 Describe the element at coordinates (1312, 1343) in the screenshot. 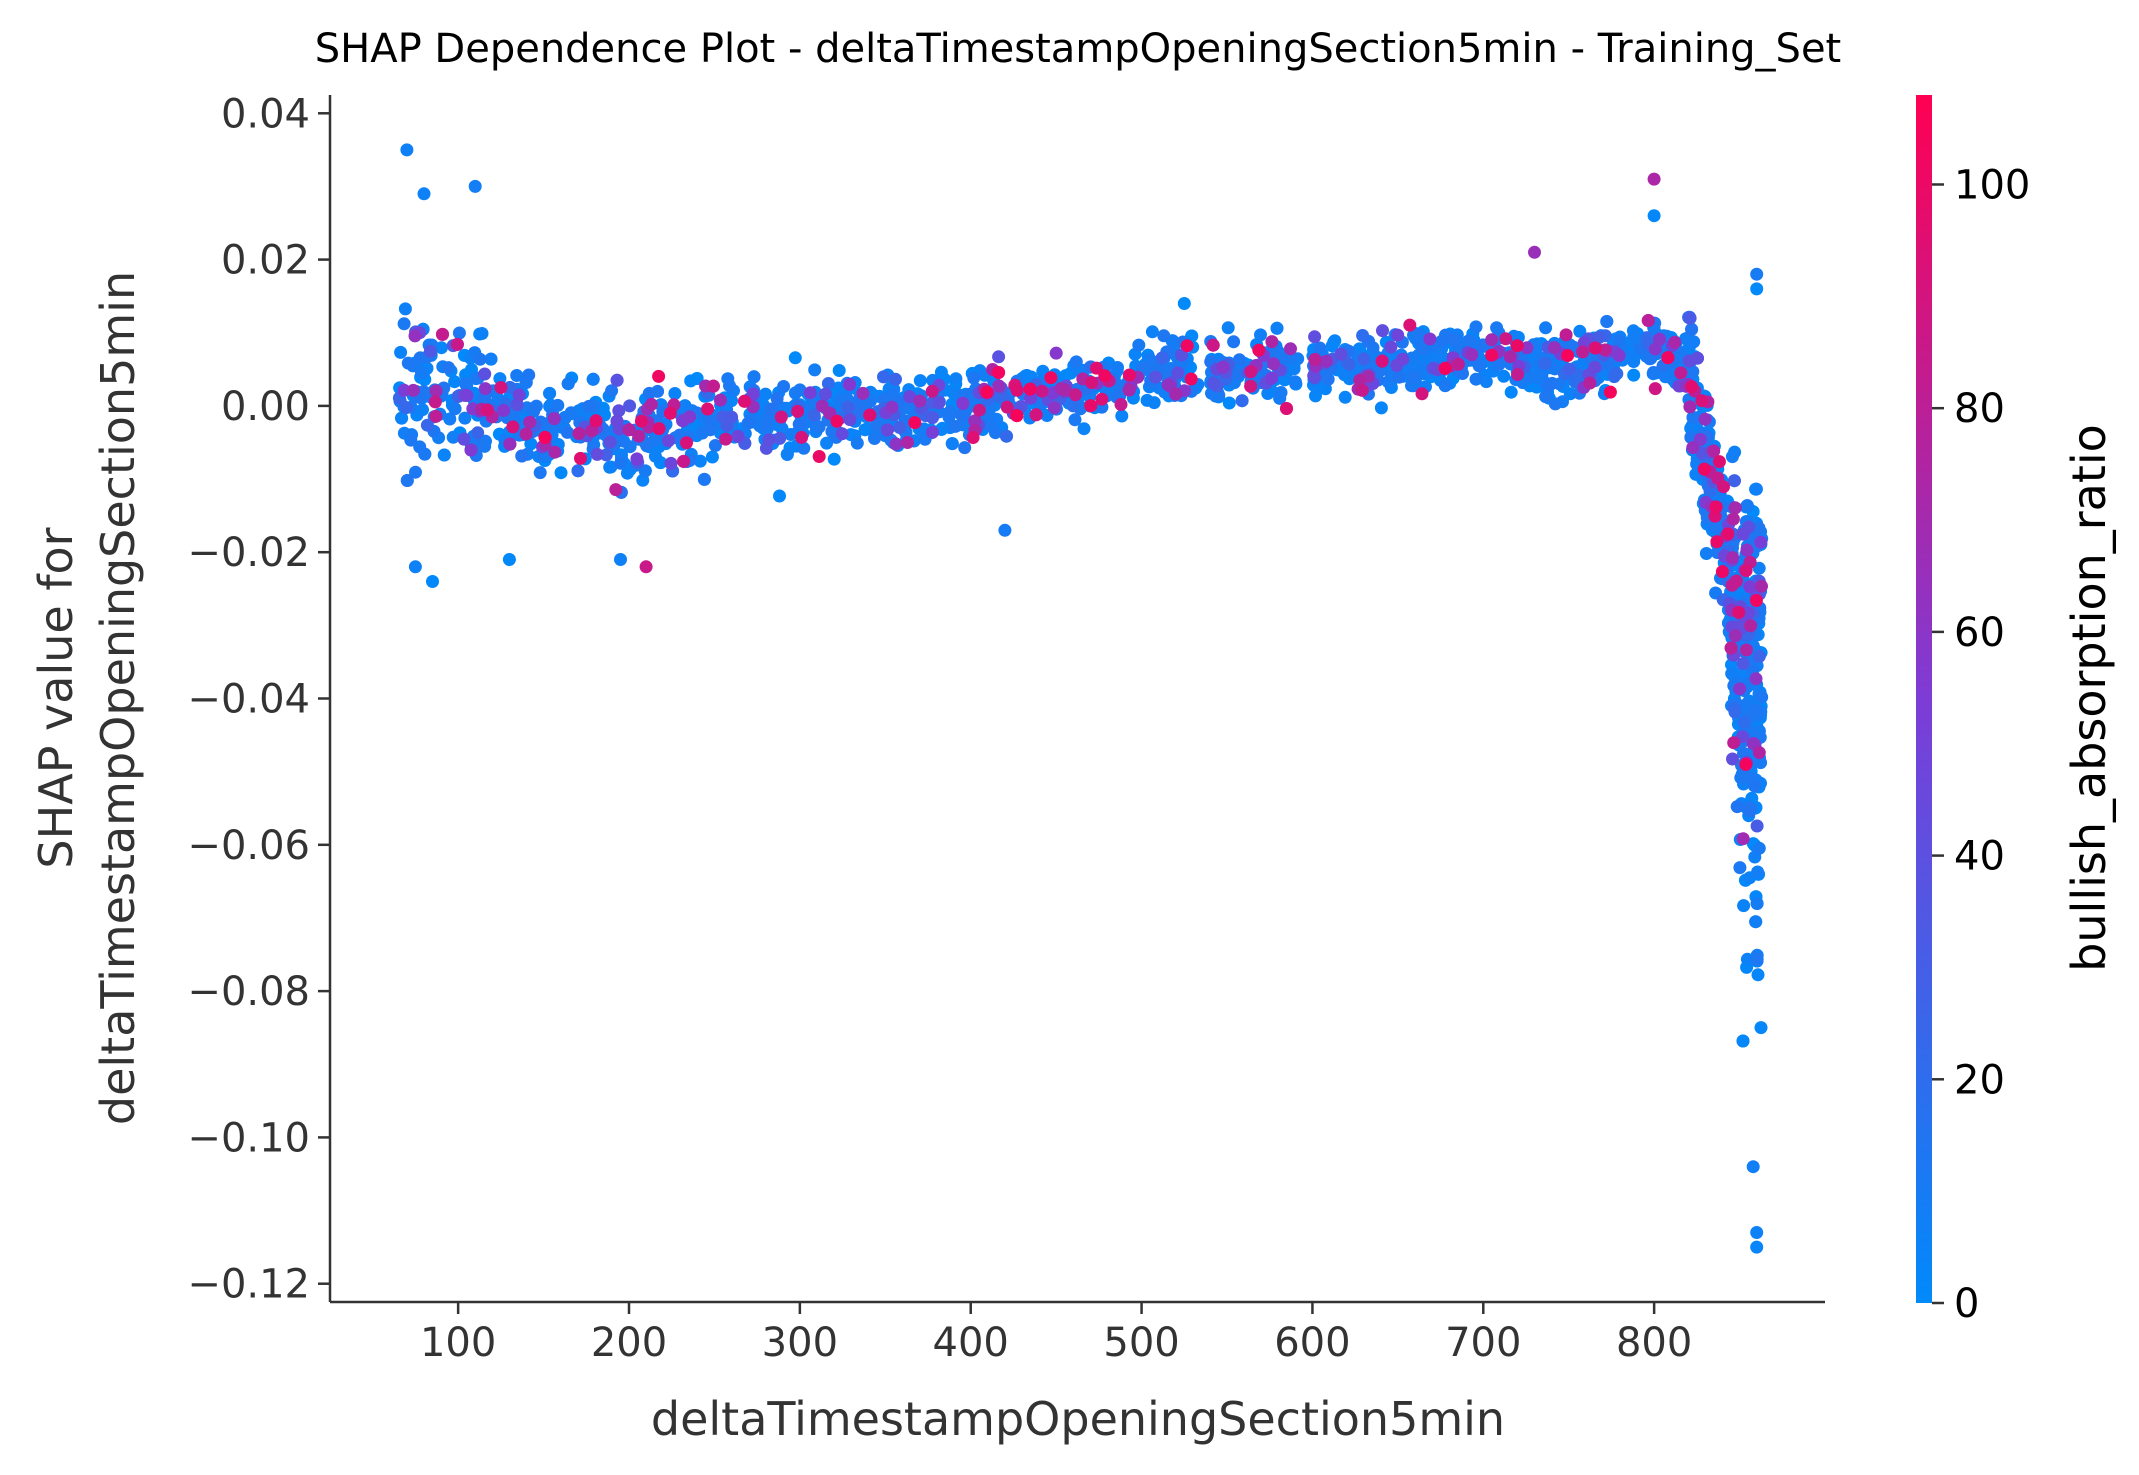

I see `x-tick-label: 600` at that location.